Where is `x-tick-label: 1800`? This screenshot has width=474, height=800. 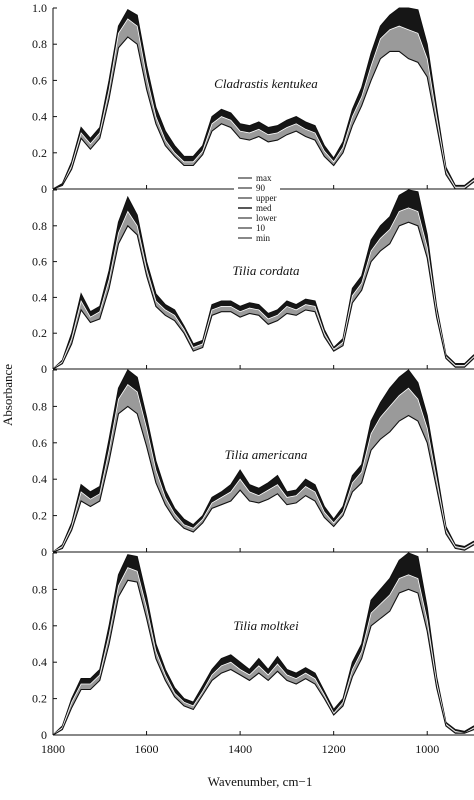
x-tick-label: 1800 is located at coordinates (53, 749).